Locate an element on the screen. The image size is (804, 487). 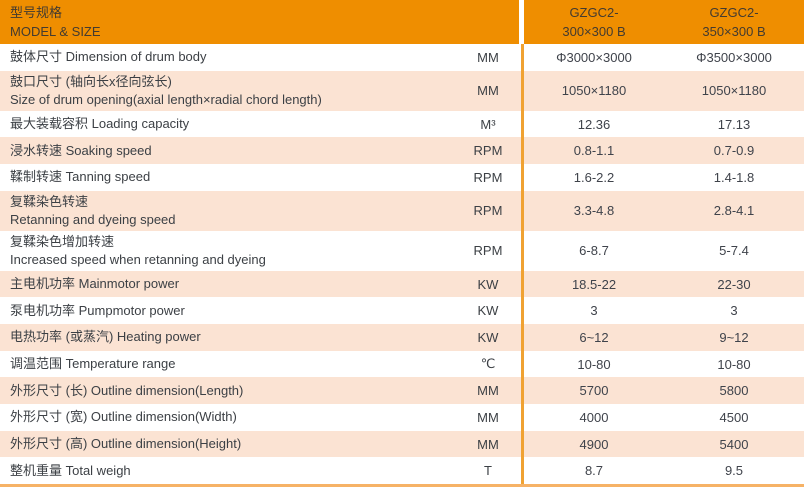
row-label: 主电机功率 Mainmotor power is located at coordinates (227, 284).